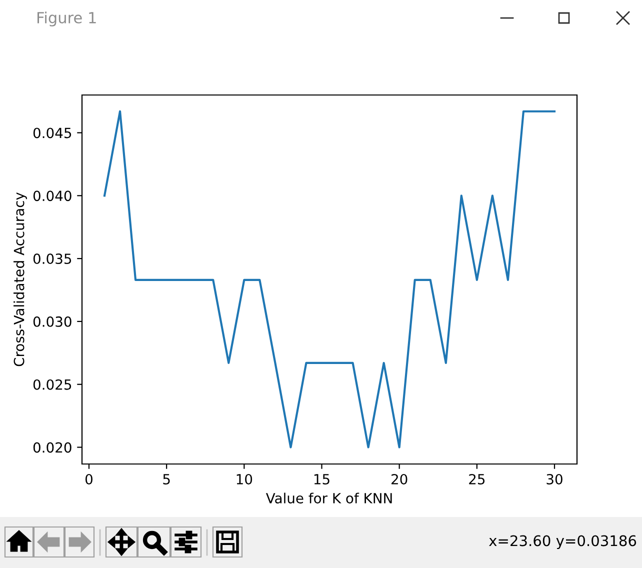 This screenshot has width=642, height=568. What do you see at coordinates (562, 542) in the screenshot?
I see `text: x=23.60 y=0.03186` at bounding box center [562, 542].